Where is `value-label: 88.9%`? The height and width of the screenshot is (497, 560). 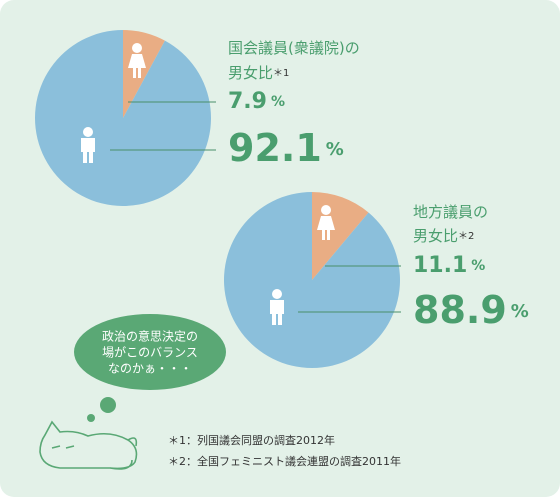
value-label: 88.9% is located at coordinates (471, 310).